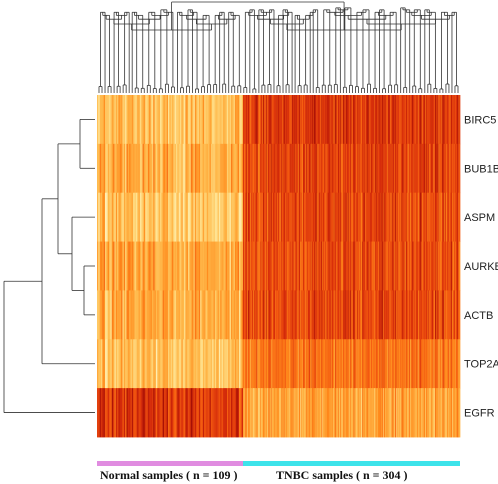 The height and width of the screenshot is (484, 498). I want to click on tnbc-group-label: TNBC samples ( n = 304 ), so click(342, 475).